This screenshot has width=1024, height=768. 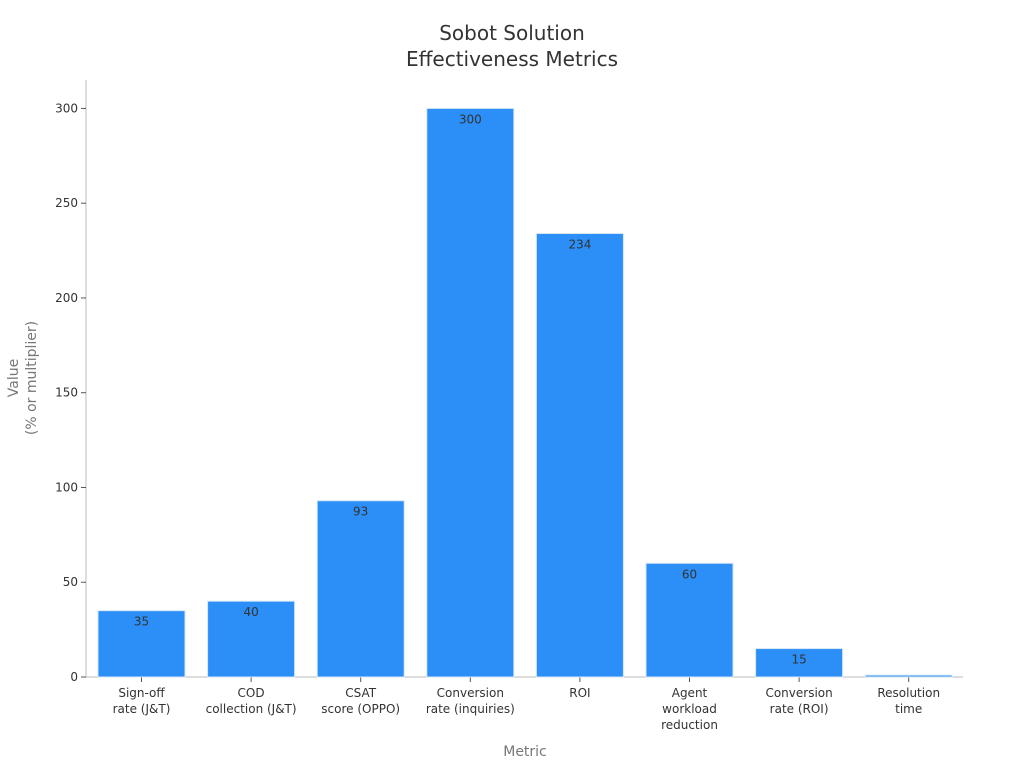 What do you see at coordinates (70, 582) in the screenshot?
I see `y-tick-label: 50` at bounding box center [70, 582].